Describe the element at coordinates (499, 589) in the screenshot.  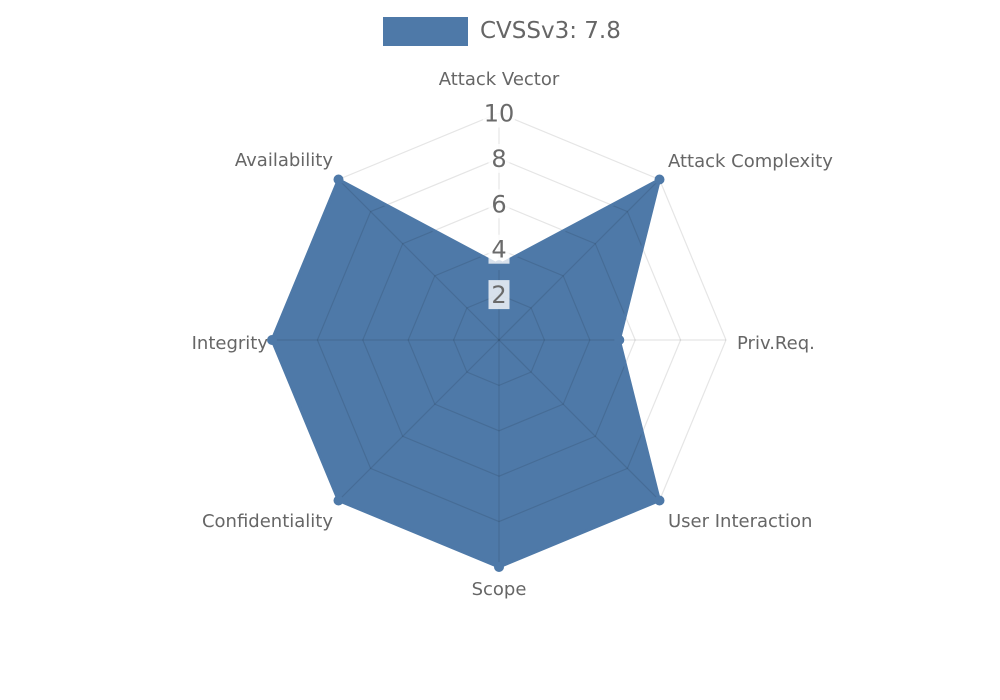
I see `axis-label-scope: Scope` at that location.